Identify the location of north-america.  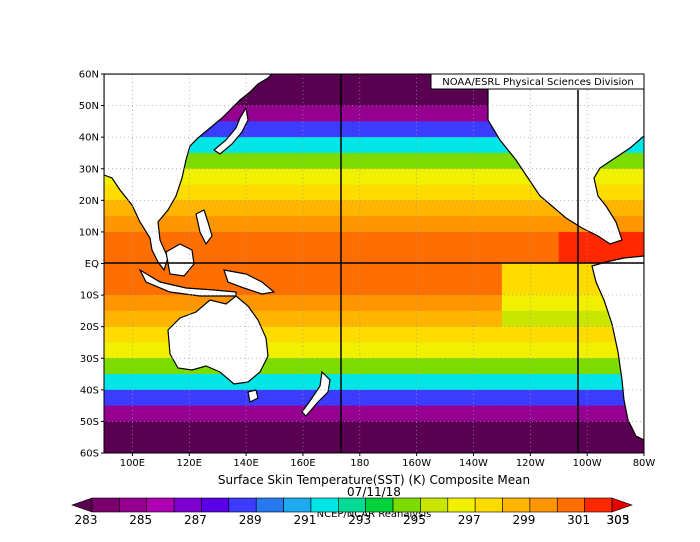
(565, 159).